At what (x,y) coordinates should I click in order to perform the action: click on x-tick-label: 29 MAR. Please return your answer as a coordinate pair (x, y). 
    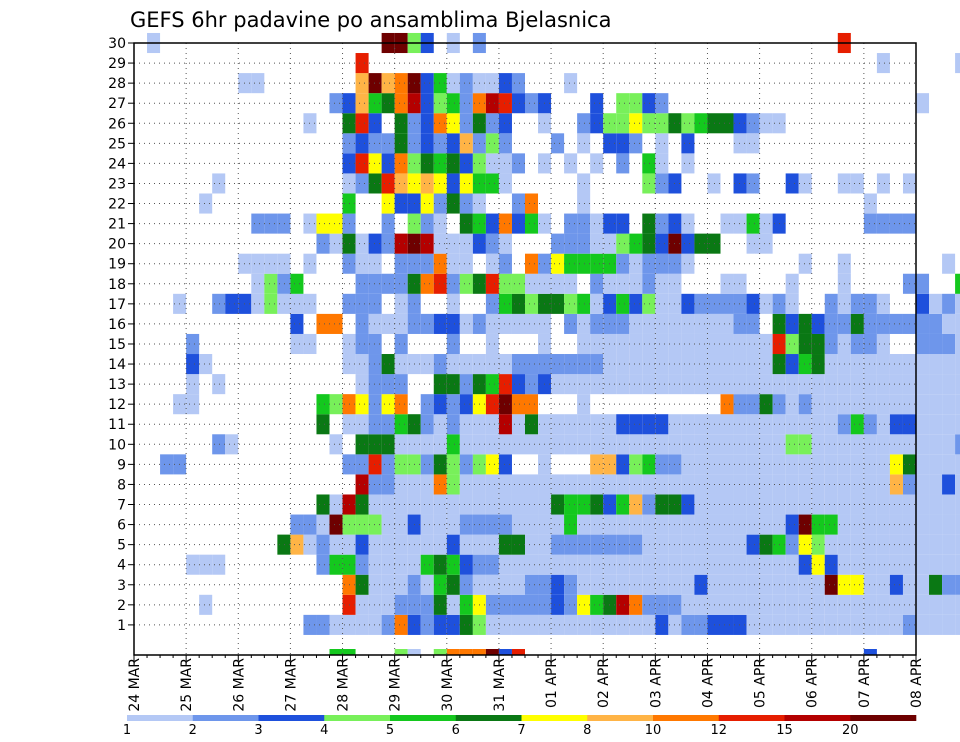
    Looking at the image, I should click on (396, 685).